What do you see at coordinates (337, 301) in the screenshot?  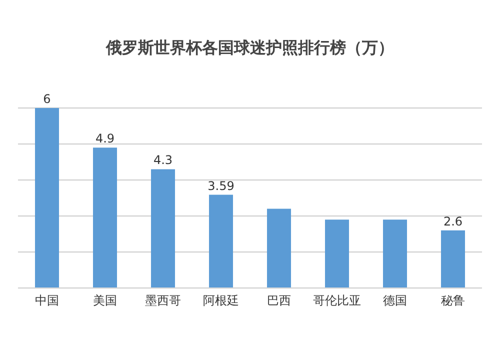 I see `x-tick-label: 哥伦比亚` at bounding box center [337, 301].